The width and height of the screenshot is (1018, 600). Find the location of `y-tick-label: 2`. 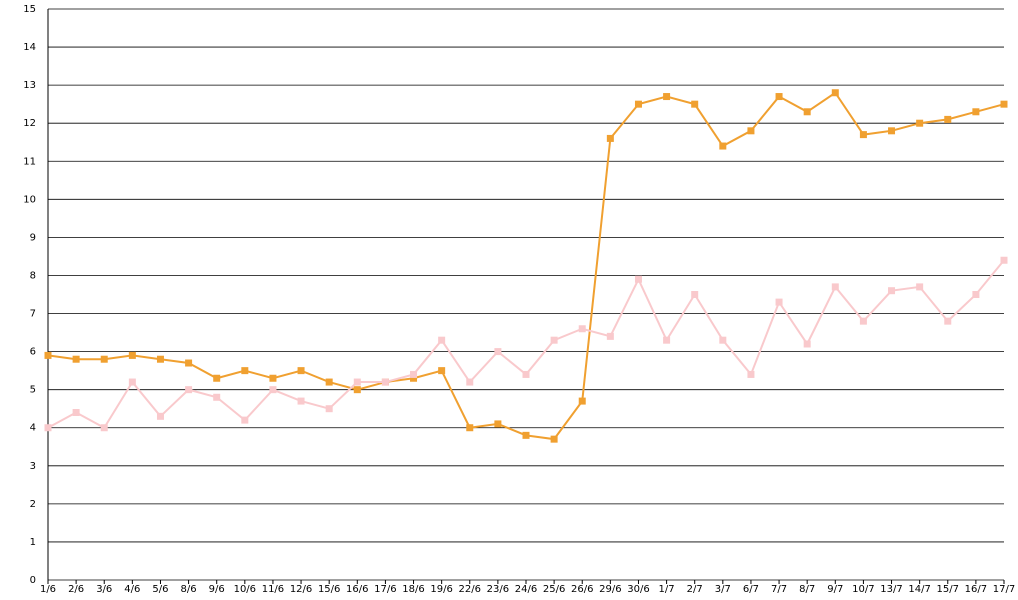

y-tick-label: 2 is located at coordinates (33, 504).